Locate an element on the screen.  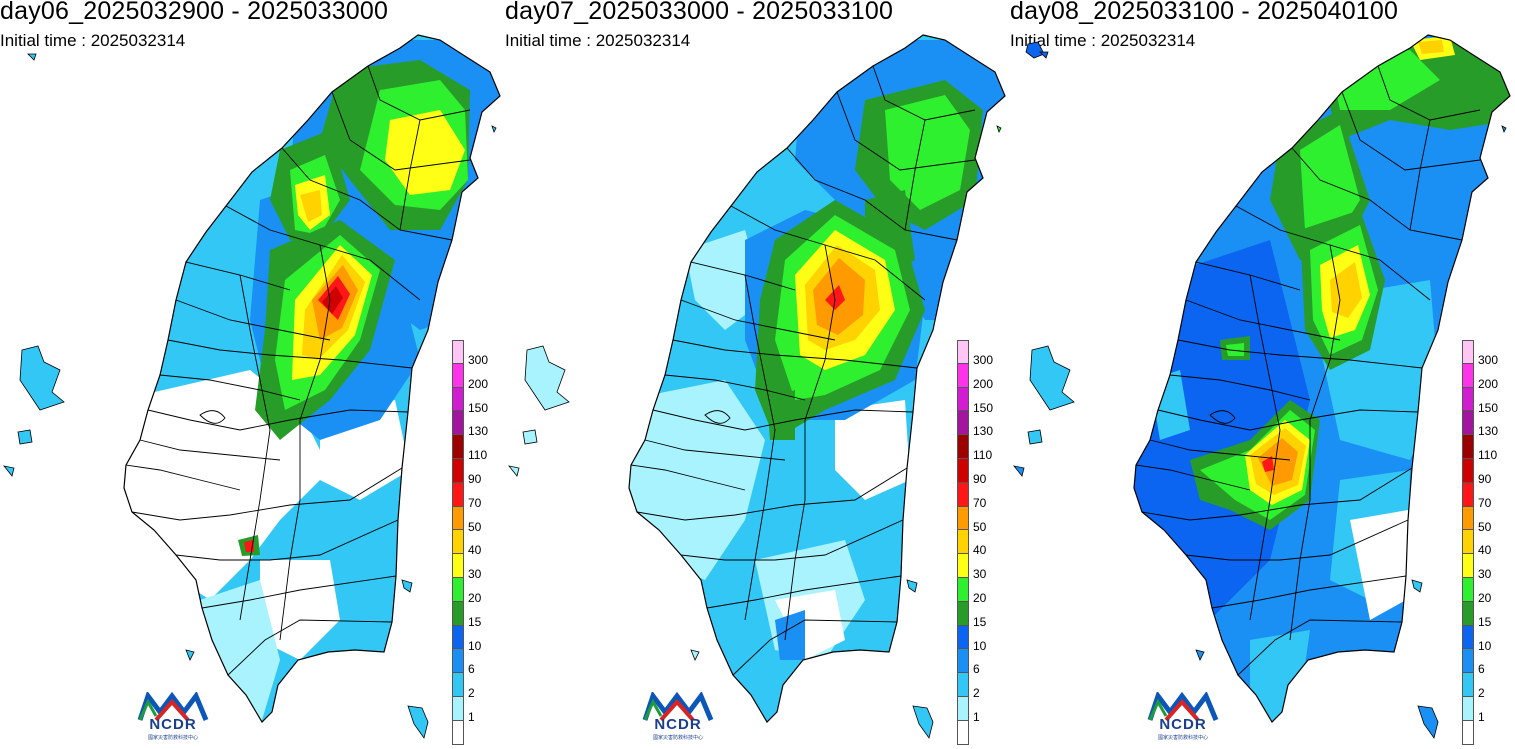
legend-item: 10 is located at coordinates (983, 639).